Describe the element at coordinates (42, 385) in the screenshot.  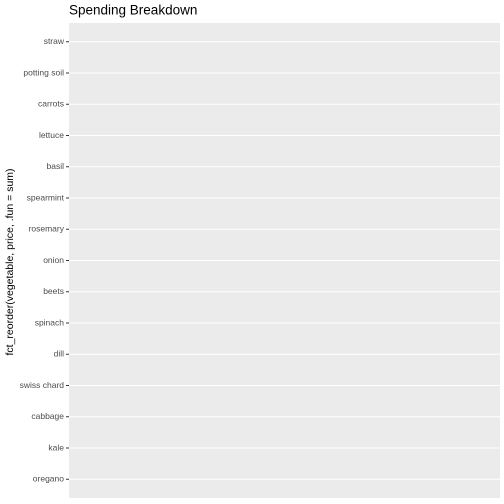
I see `y-tick-label: swiss chard` at that location.